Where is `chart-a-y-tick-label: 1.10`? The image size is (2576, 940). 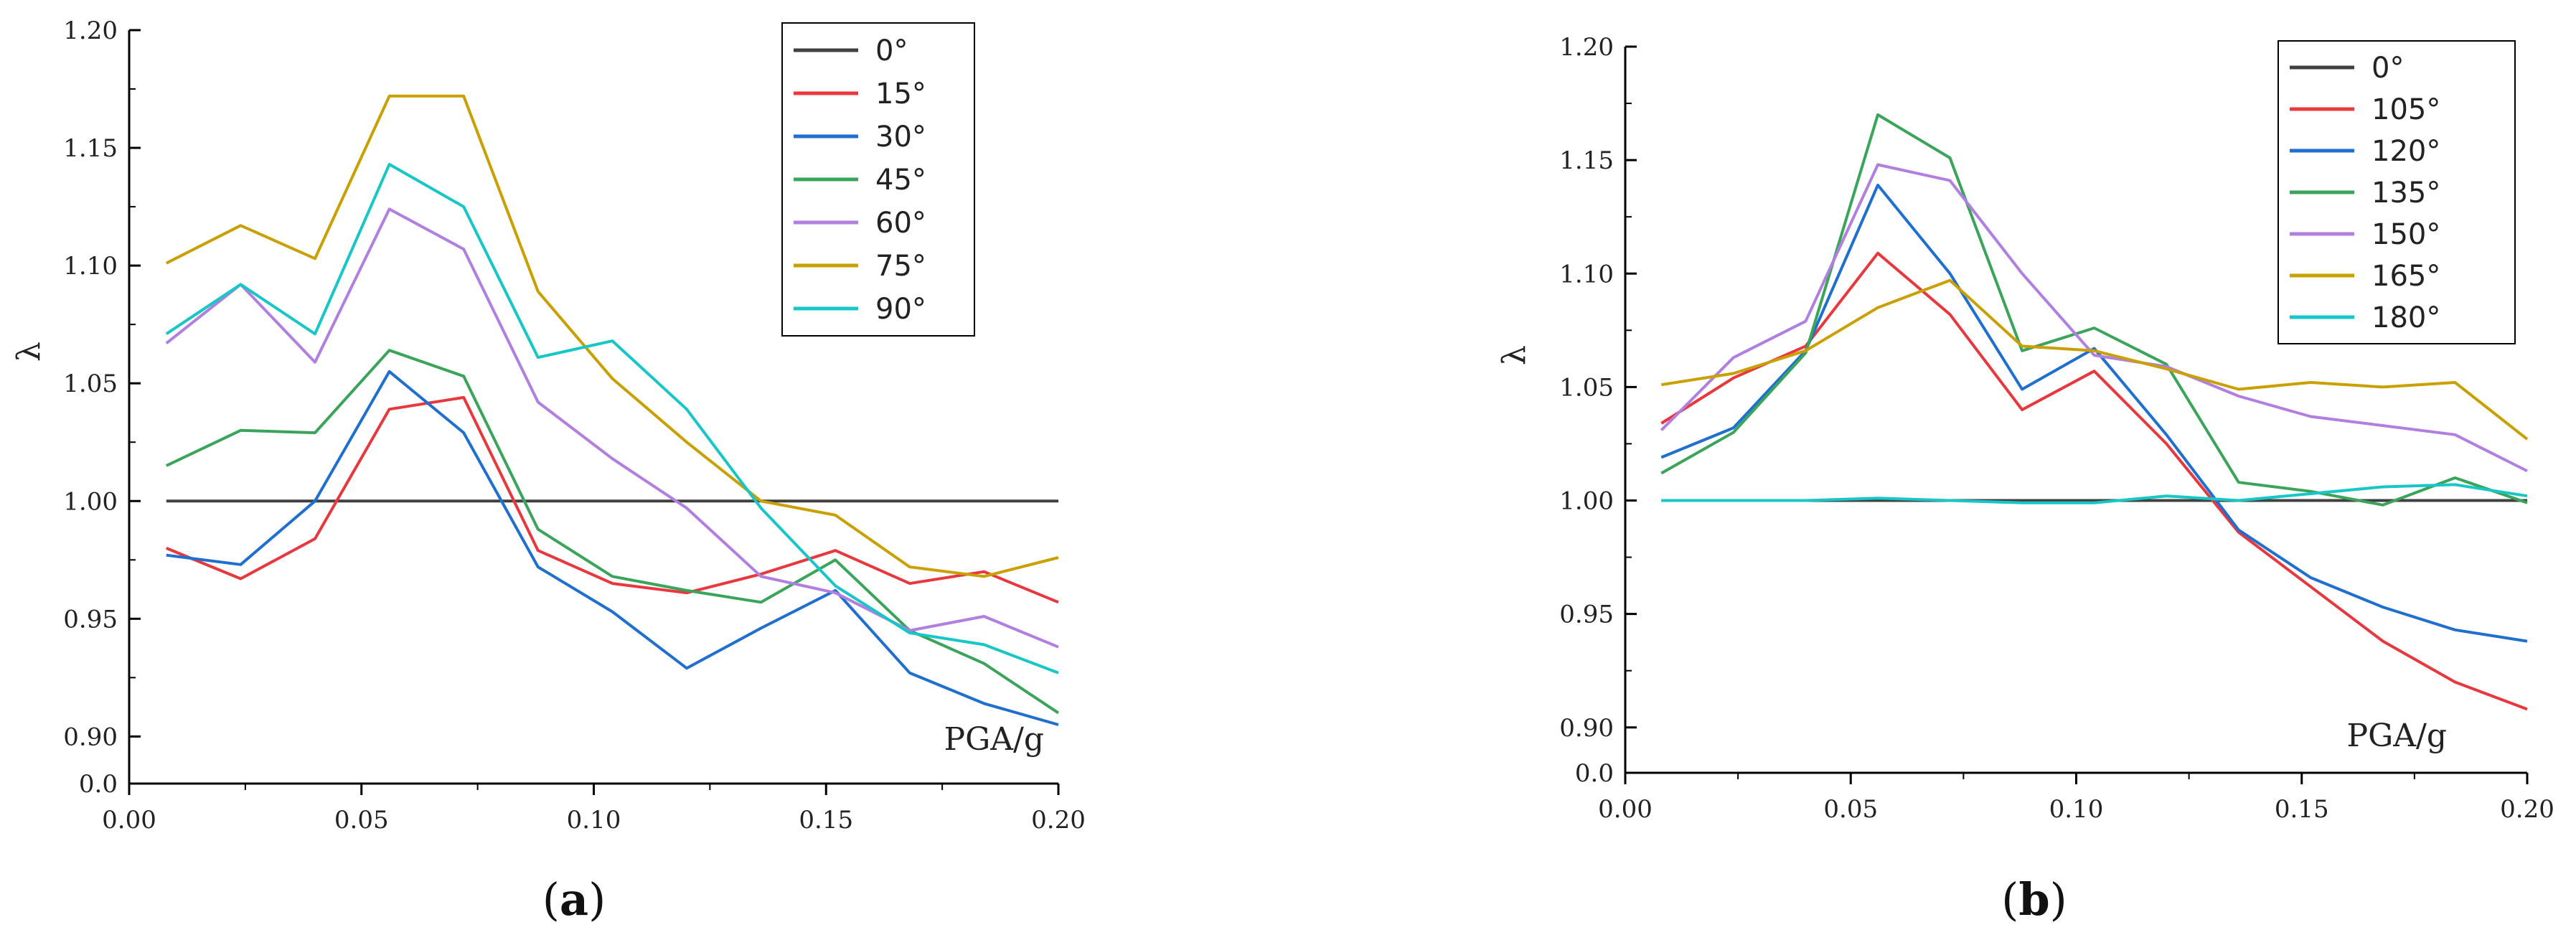 chart-a-y-tick-label: 1.10 is located at coordinates (90, 266).